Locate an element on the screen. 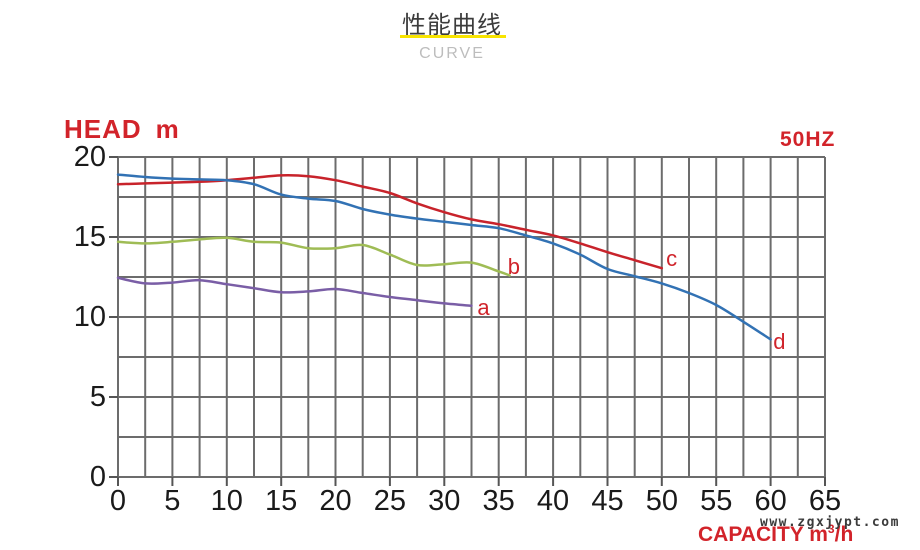 This screenshot has width=920, height=550. curve-a is located at coordinates (294, 292).